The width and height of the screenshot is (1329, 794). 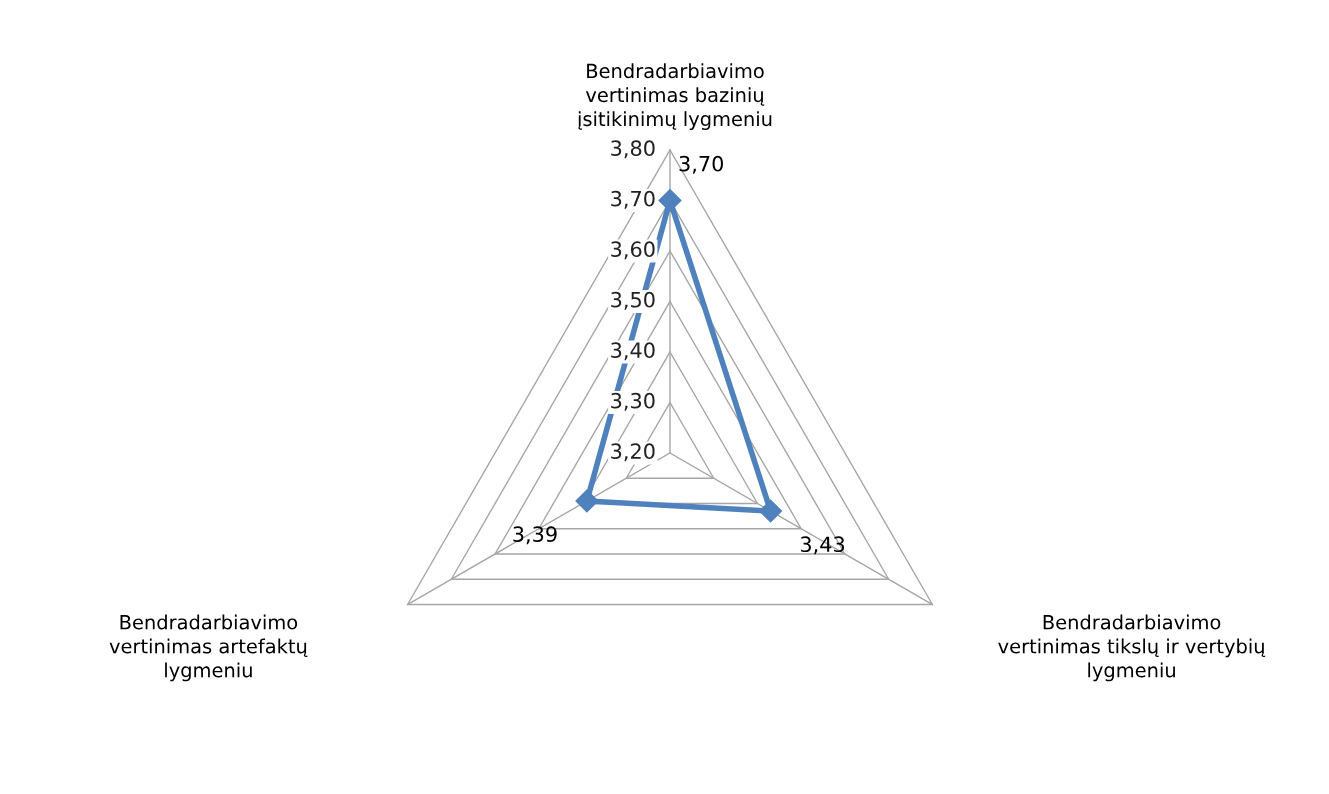 I want to click on data-label: 3,43, so click(x=822, y=545).